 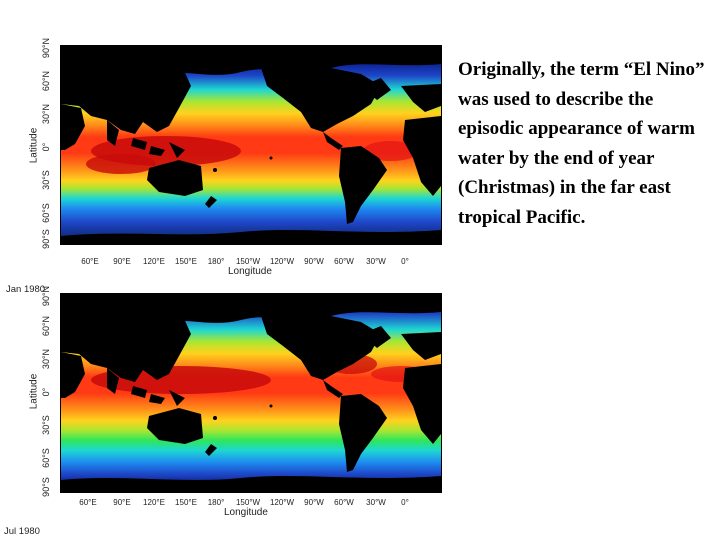 What do you see at coordinates (186, 502) in the screenshot?
I see `bottom-lon-label-150e: 150°E` at bounding box center [186, 502].